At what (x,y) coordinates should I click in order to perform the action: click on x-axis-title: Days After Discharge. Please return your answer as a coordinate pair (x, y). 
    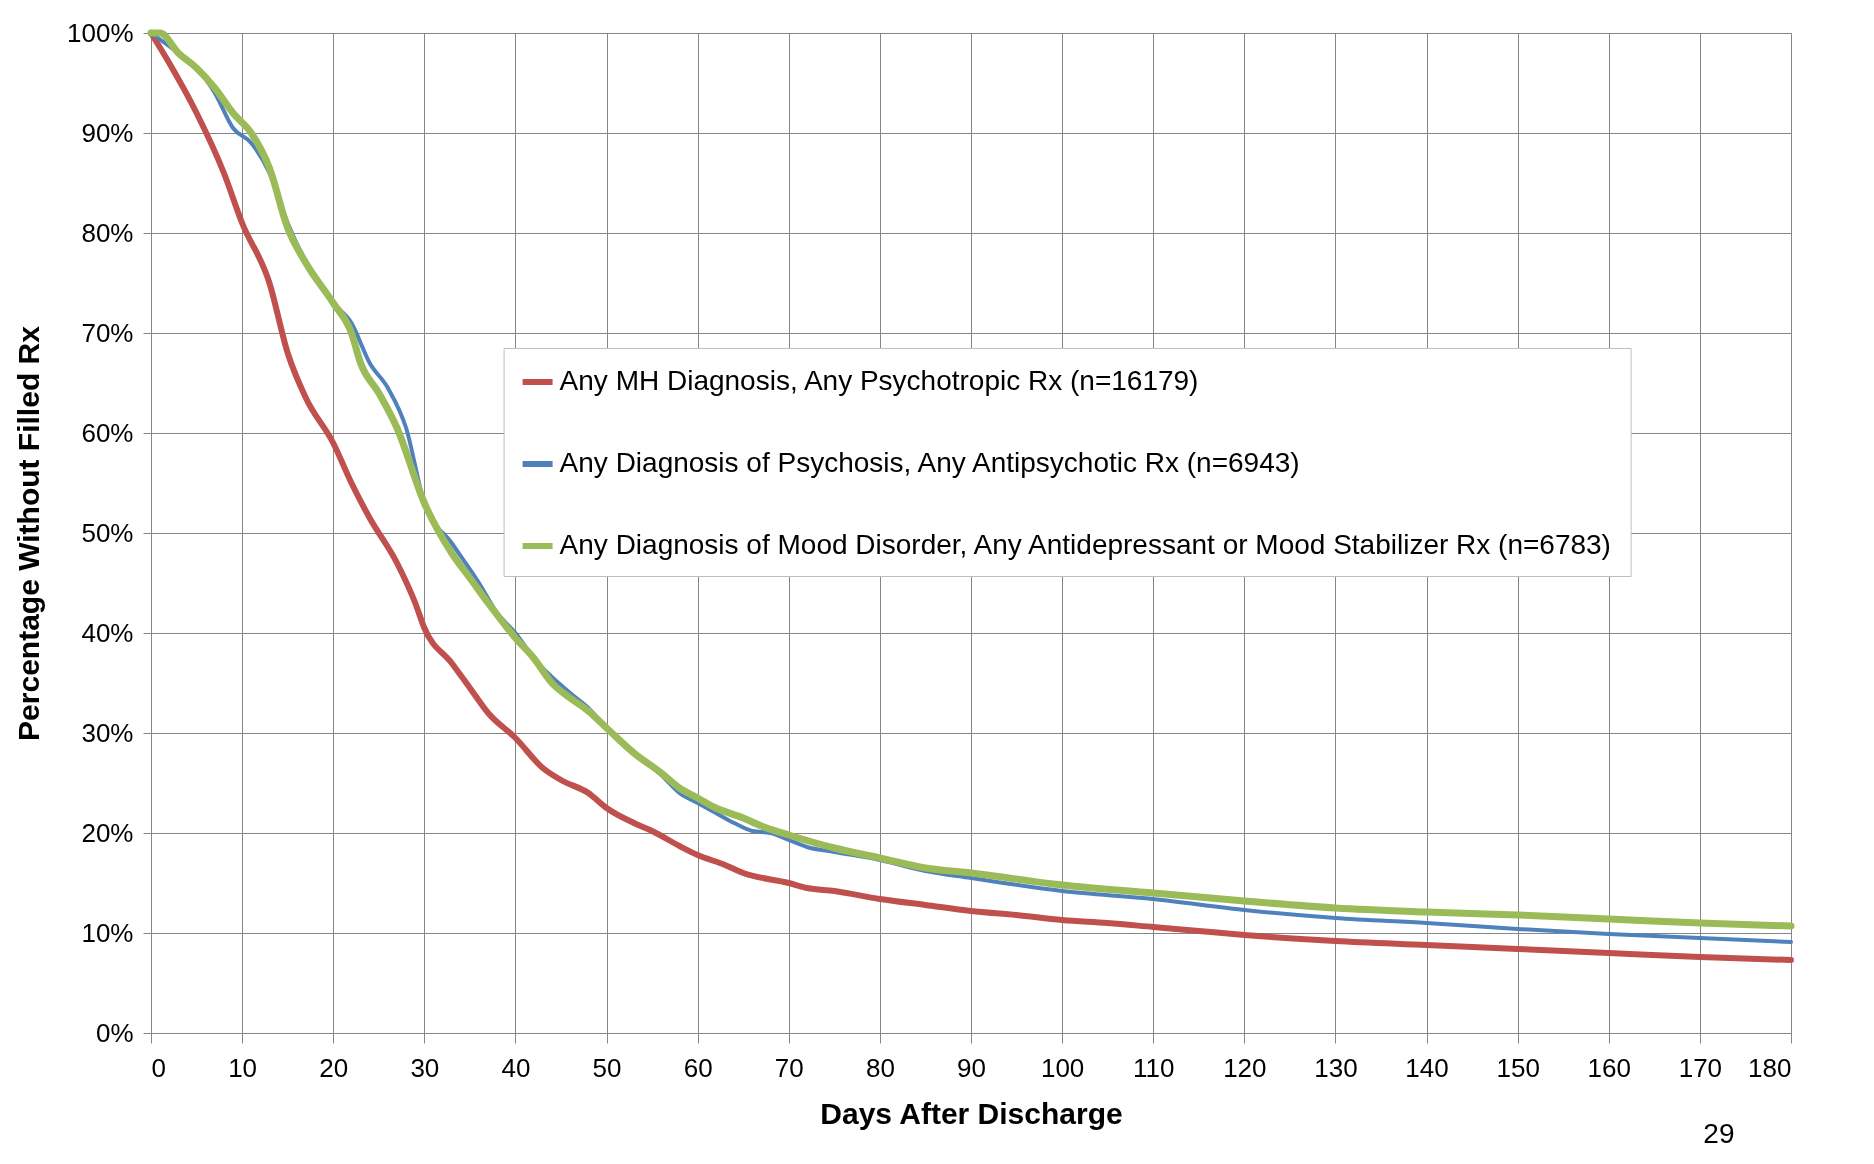
    Looking at the image, I should click on (971, 1113).